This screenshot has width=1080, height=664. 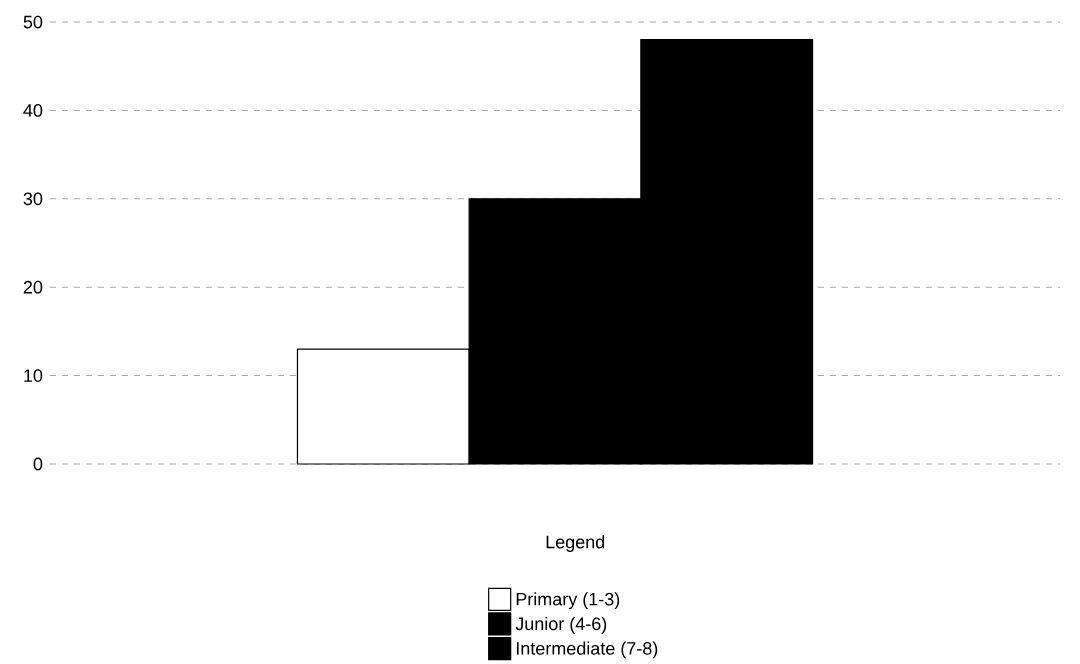 What do you see at coordinates (561, 625) in the screenshot?
I see `legend-label: Junior (4-6)` at bounding box center [561, 625].